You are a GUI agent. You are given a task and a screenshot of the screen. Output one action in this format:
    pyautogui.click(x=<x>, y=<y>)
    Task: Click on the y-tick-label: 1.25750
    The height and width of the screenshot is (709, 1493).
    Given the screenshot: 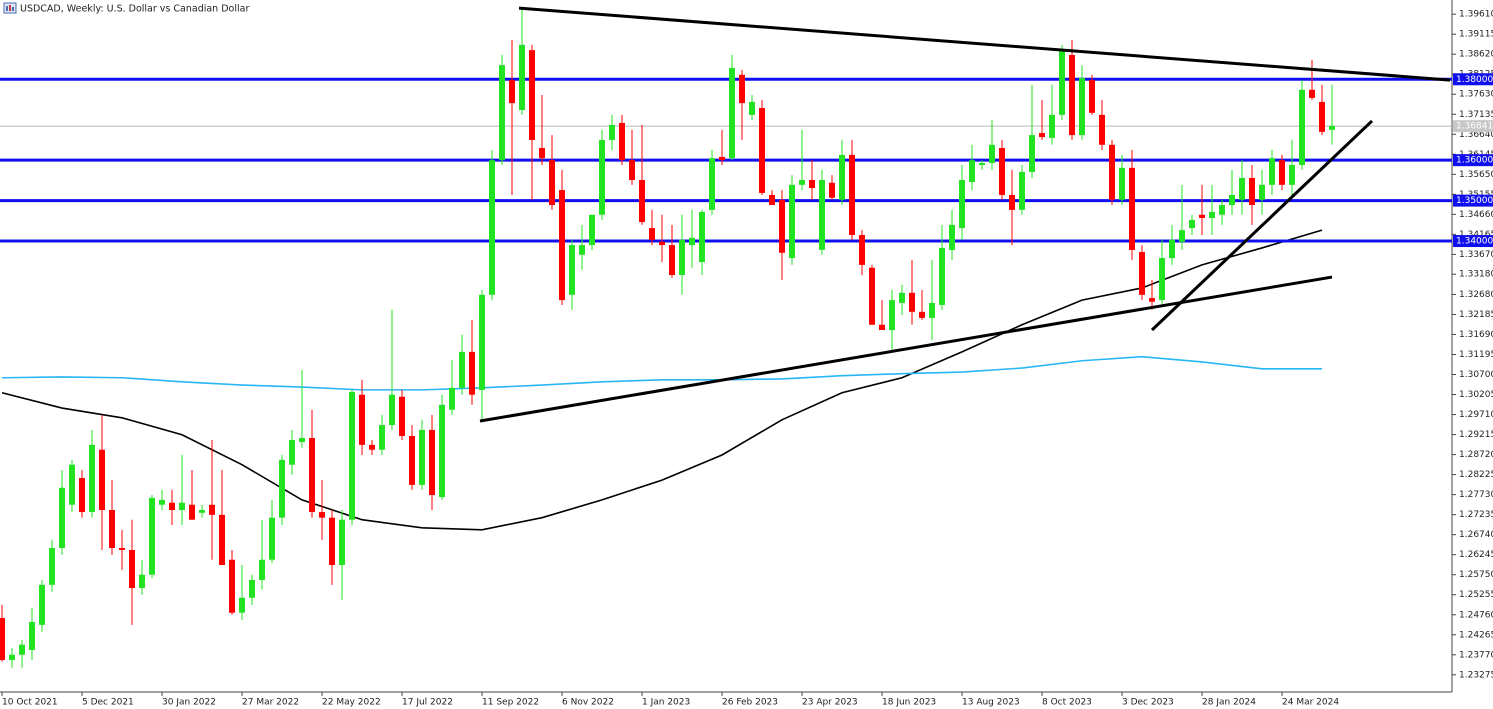 What is the action you would take?
    pyautogui.click(x=1476, y=575)
    